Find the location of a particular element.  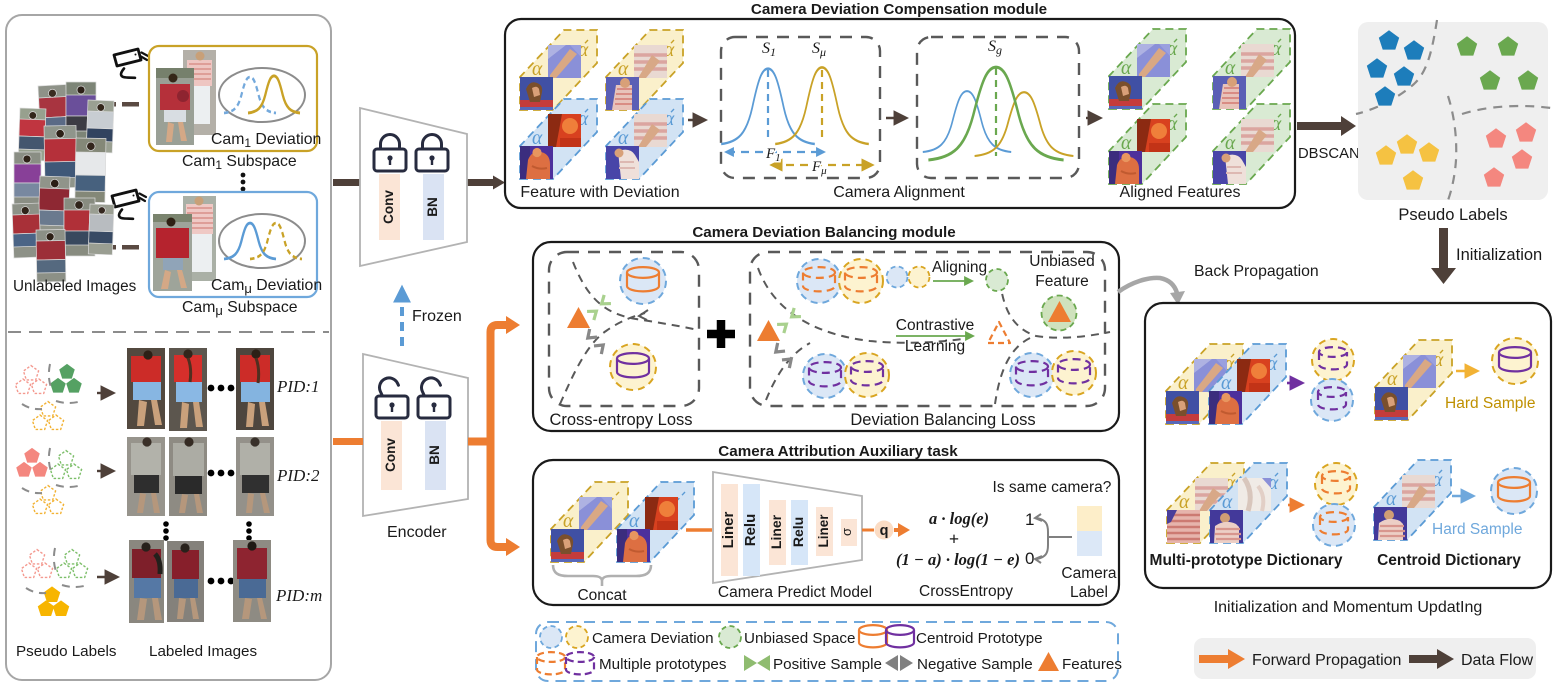

svg-text: Aligned Features is located at coordinates (1180, 192).